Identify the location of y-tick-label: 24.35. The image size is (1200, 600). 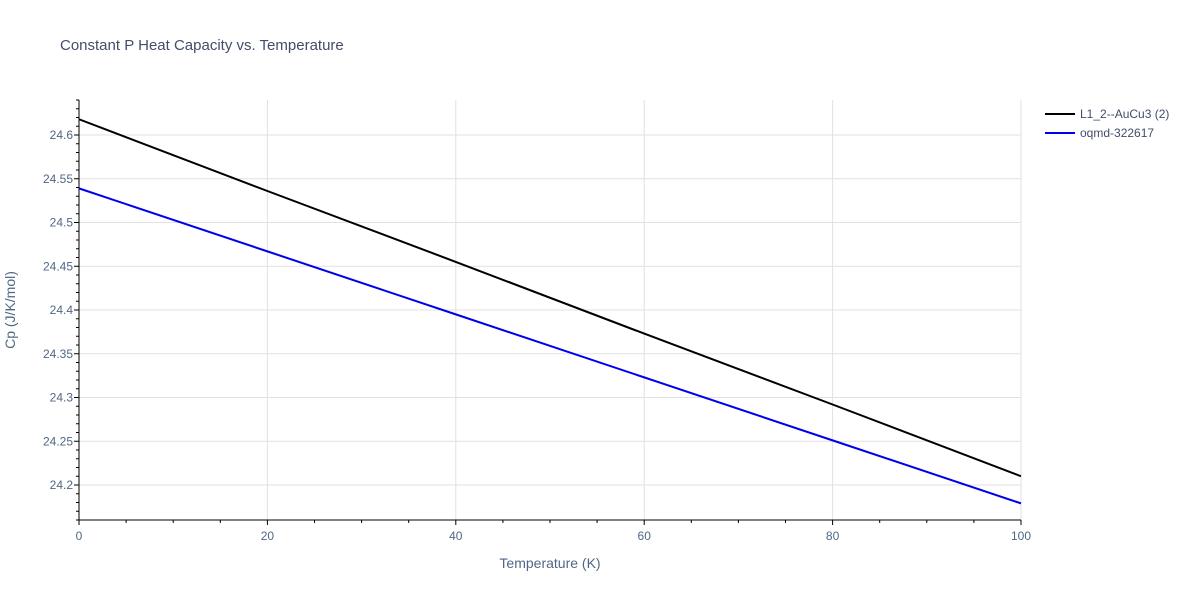
(58, 354).